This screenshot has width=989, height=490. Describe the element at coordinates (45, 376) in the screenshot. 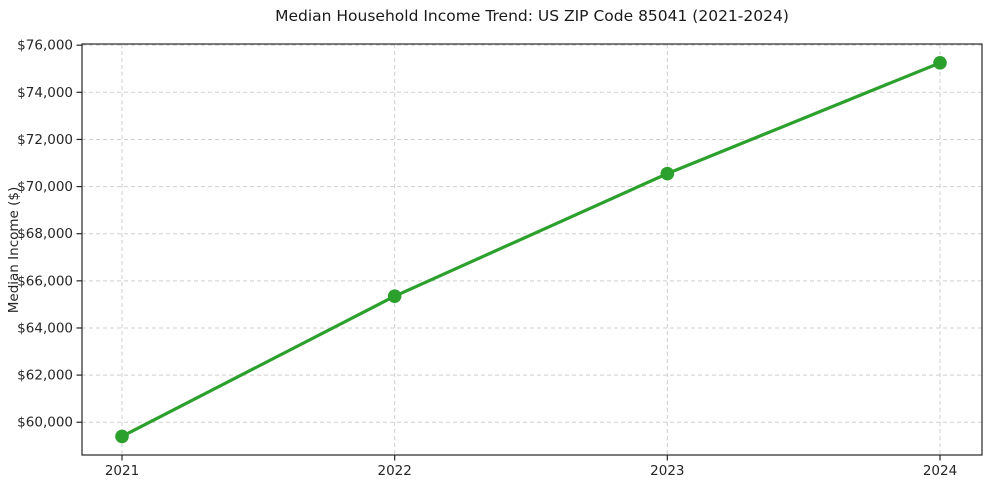

I see `y-tick-label: $62,000` at that location.